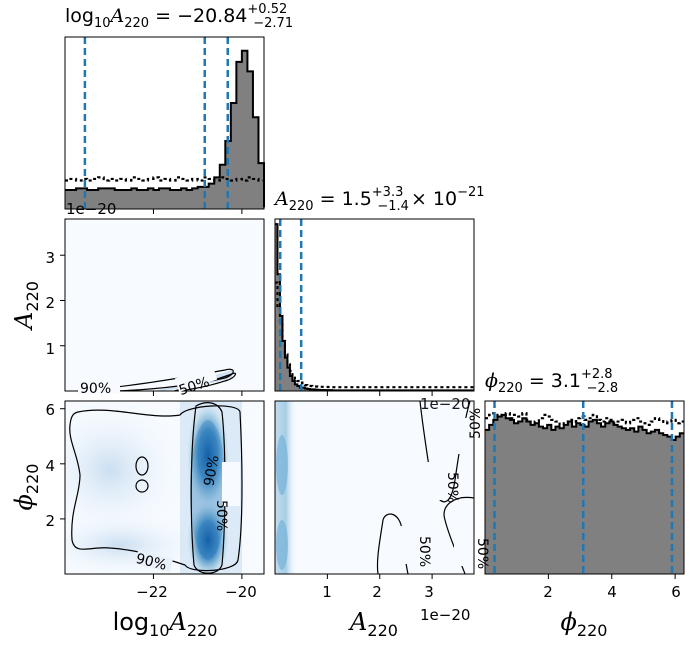  Describe the element at coordinates (612, 592) in the screenshot. I see `xtick-phi-4: 4` at that location.